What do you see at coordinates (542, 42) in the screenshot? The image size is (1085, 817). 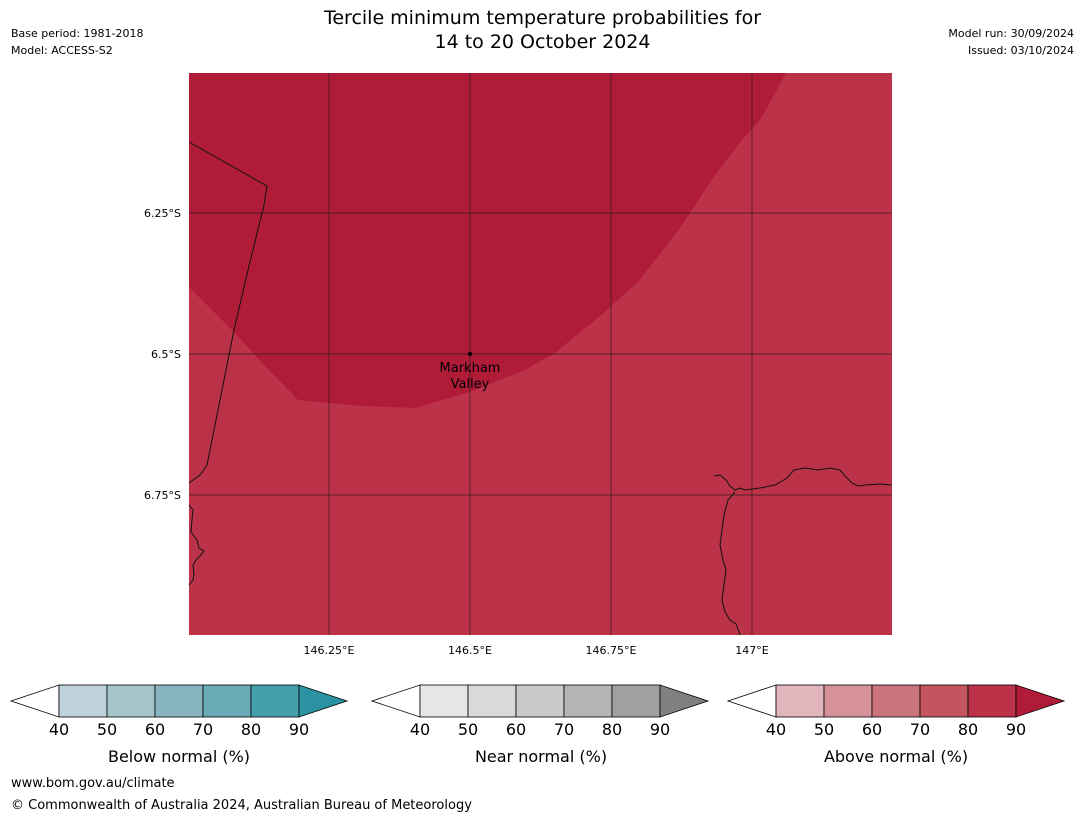 I see `title-line-2: 14 to 20 October 2024` at bounding box center [542, 42].